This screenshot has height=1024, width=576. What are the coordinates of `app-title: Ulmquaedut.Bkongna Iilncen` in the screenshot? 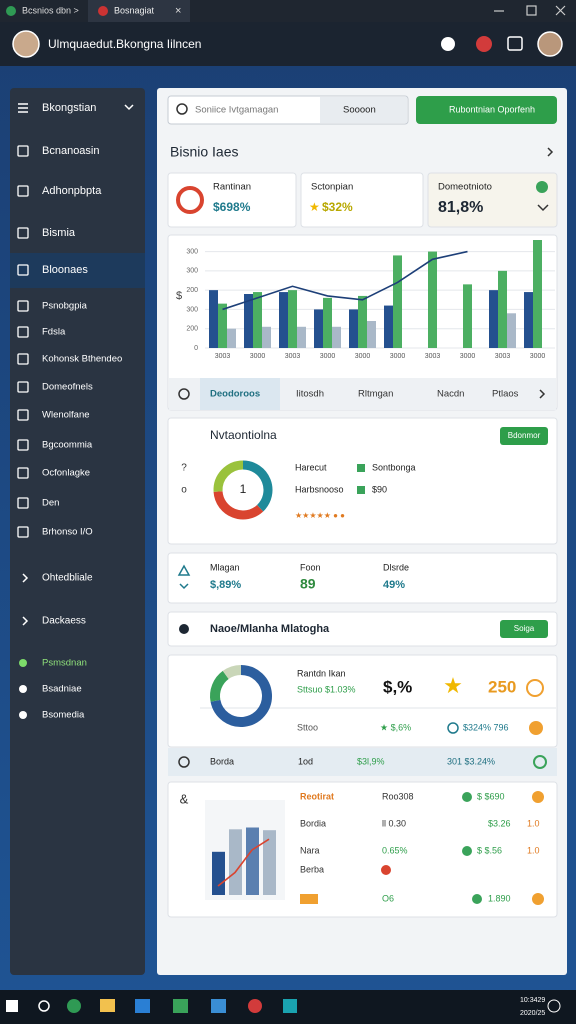 It's located at (124, 44).